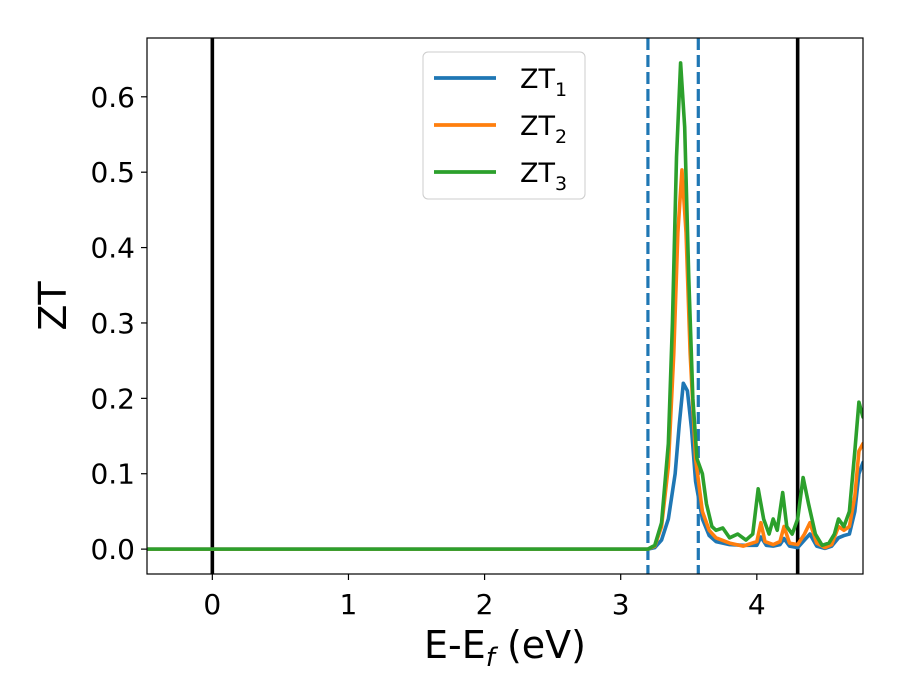 This screenshot has width=900, height=700. What do you see at coordinates (349, 604) in the screenshot?
I see `x-tick-label: 1` at bounding box center [349, 604].